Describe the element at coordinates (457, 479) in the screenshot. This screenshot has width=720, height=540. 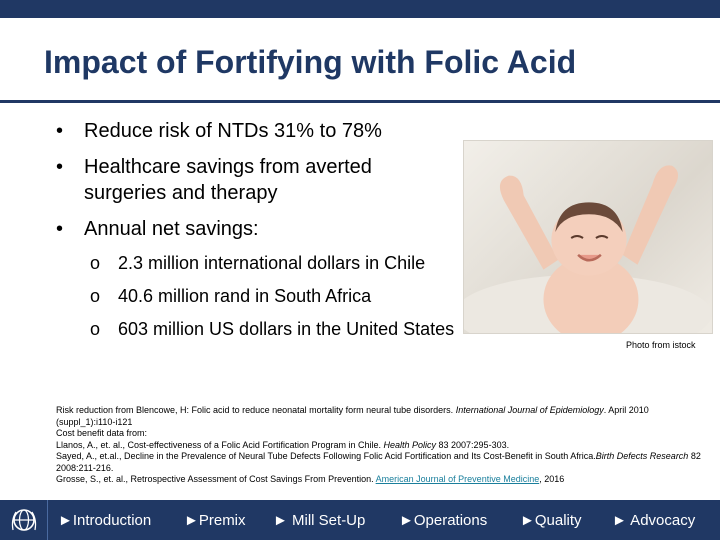
I see `reference-link: American Journal of Preventive Medicine` at that location.